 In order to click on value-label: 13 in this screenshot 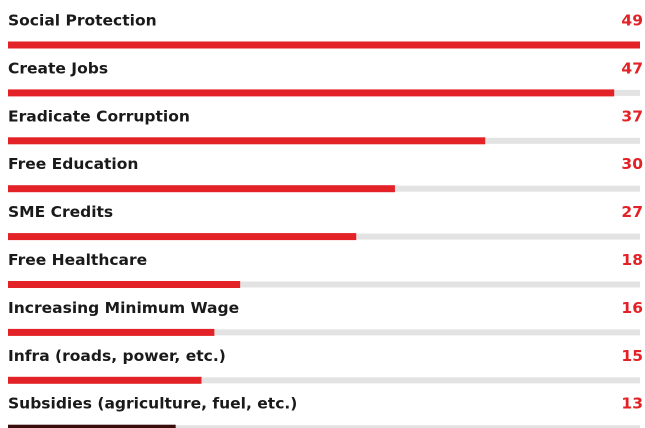, I will do `click(632, 404)`.